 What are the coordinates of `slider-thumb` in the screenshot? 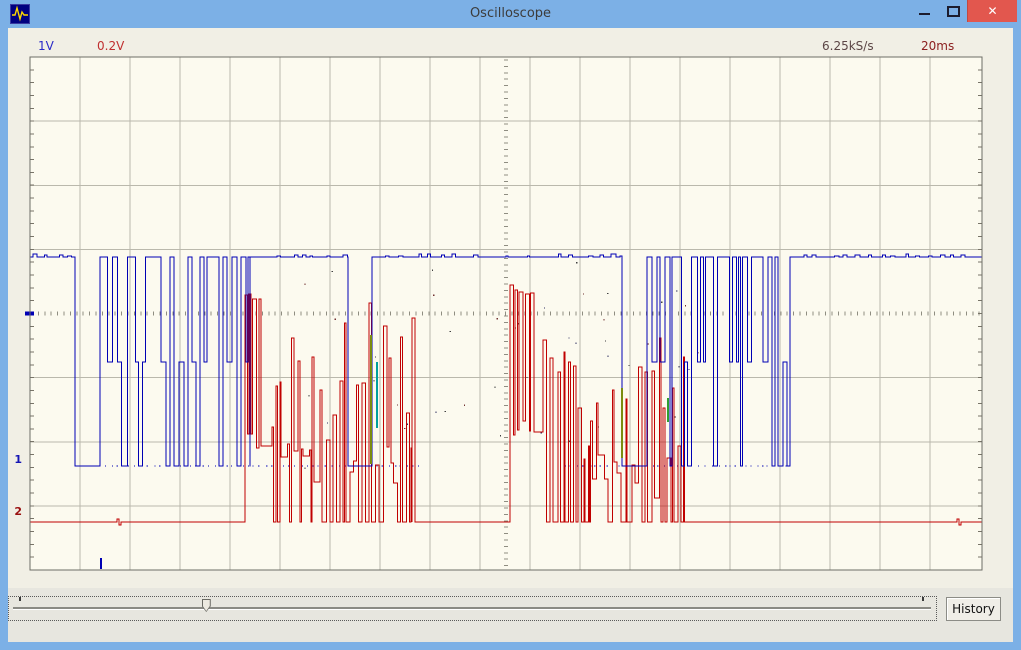 It's located at (206, 605).